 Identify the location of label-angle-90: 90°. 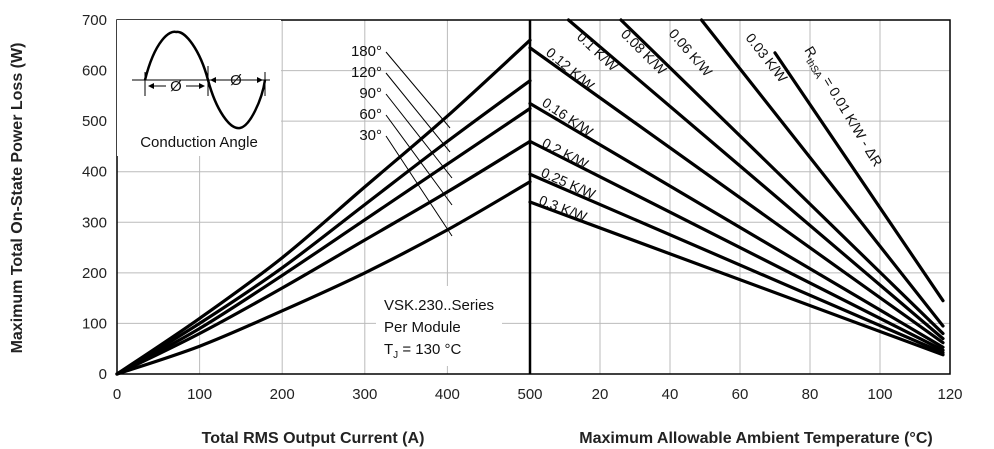
(370, 93).